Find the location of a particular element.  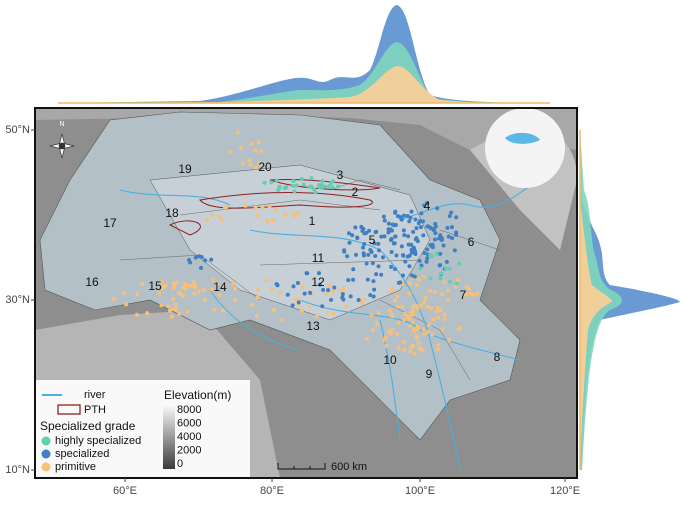

region-number: 1 is located at coordinates (312, 221).